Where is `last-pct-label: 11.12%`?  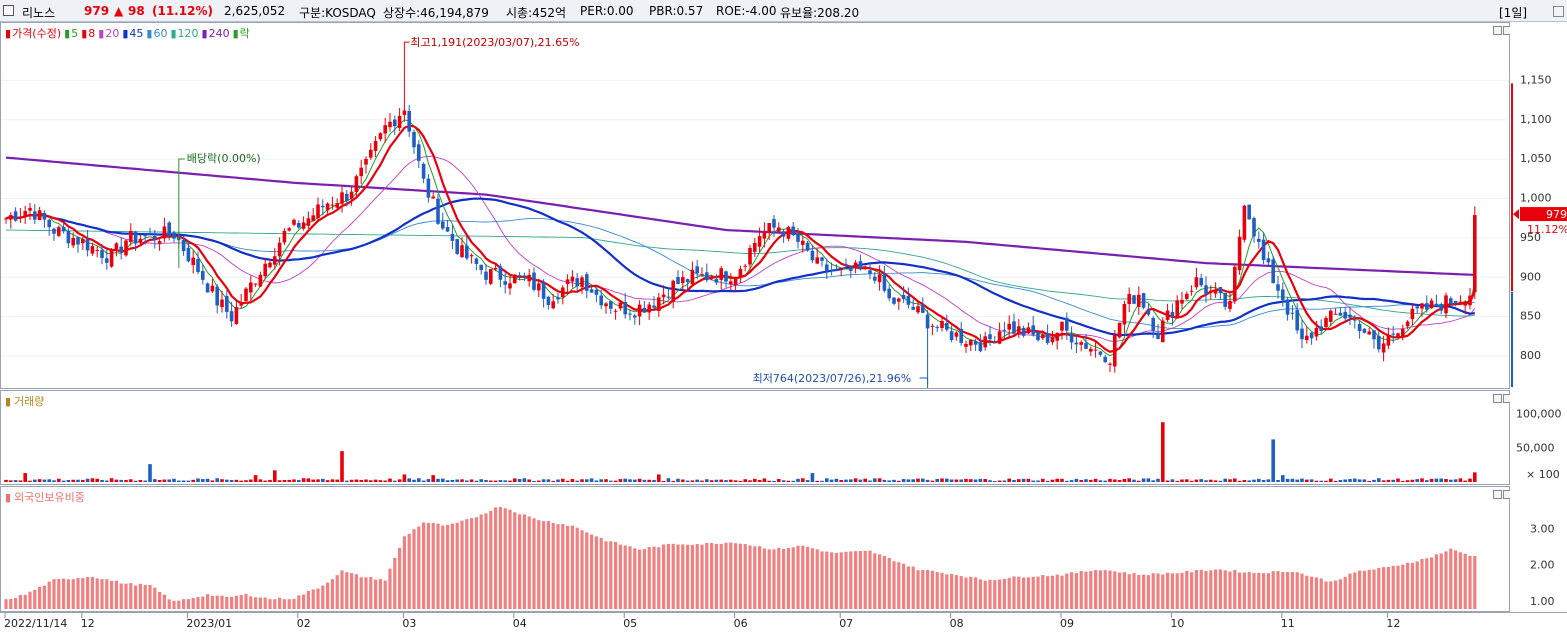 last-pct-label: 11.12% is located at coordinates (1547, 229).